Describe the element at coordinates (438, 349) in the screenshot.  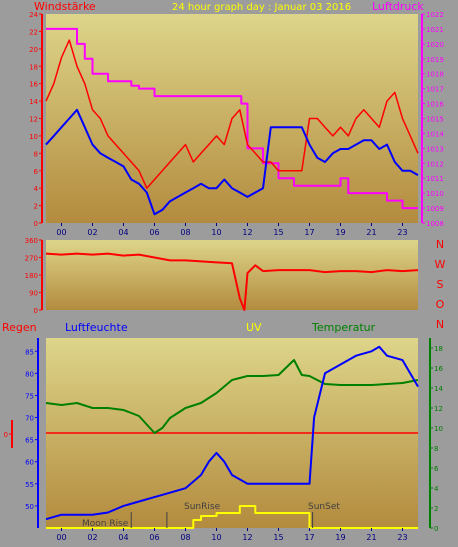
I see `temperature-axis-tick-label: 18` at that location.